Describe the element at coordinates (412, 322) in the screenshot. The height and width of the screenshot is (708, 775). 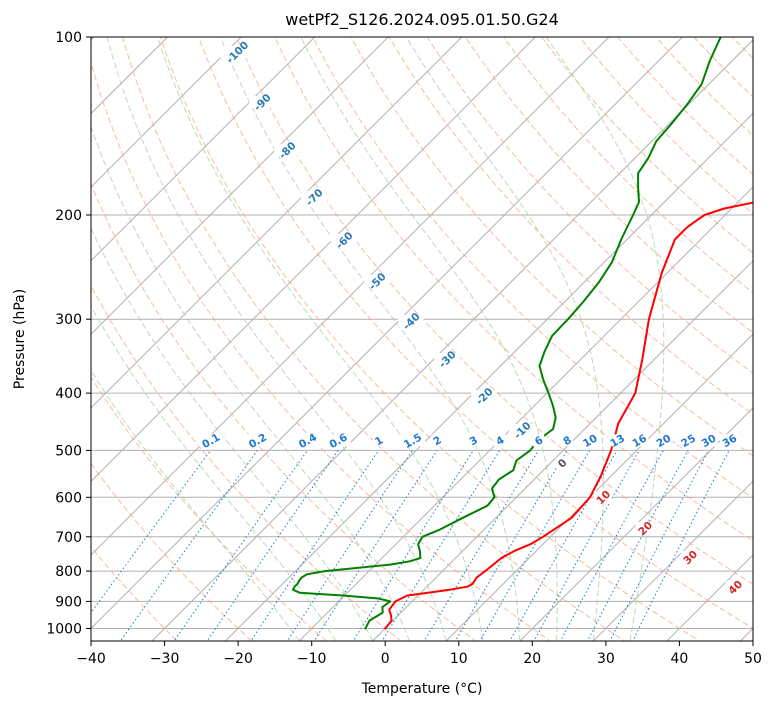
I see `contour-label: -40` at that location.